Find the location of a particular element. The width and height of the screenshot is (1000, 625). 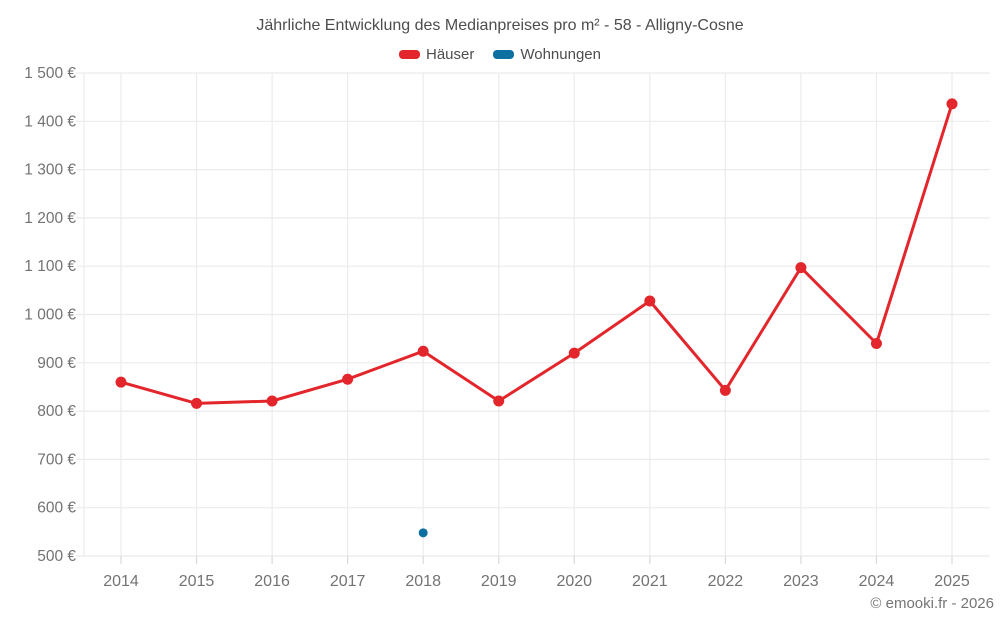

point-häuser-2015 is located at coordinates (197, 403).